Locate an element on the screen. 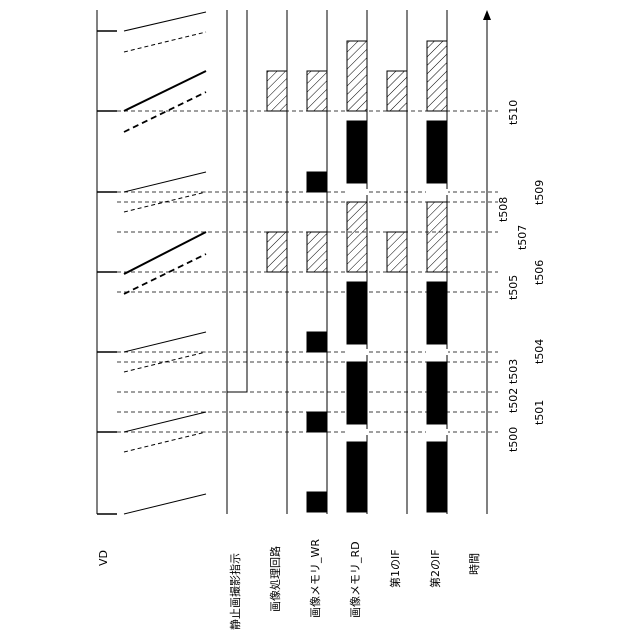 The height and width of the screenshot is (640, 640). first-if-label: 第1のIF is located at coordinates (395, 568).